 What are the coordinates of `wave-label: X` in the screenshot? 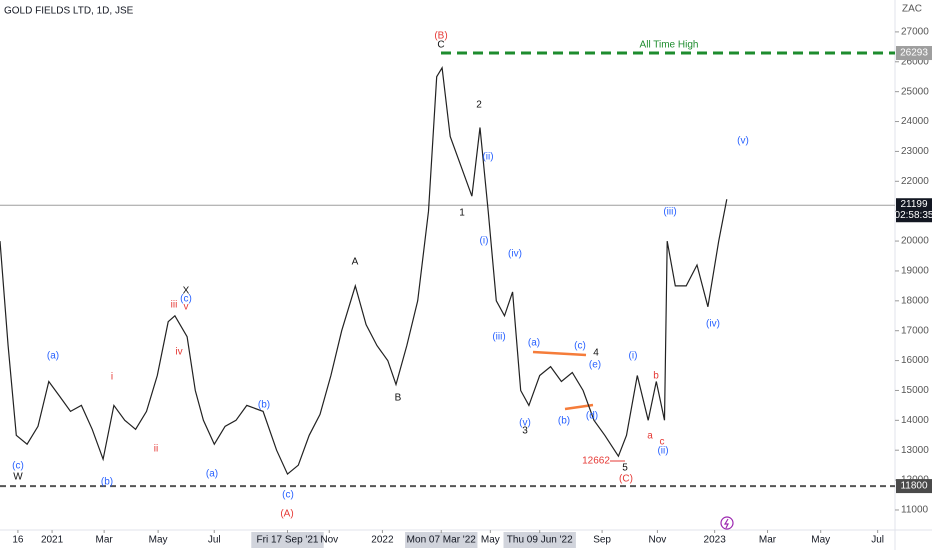 It's located at (186, 291).